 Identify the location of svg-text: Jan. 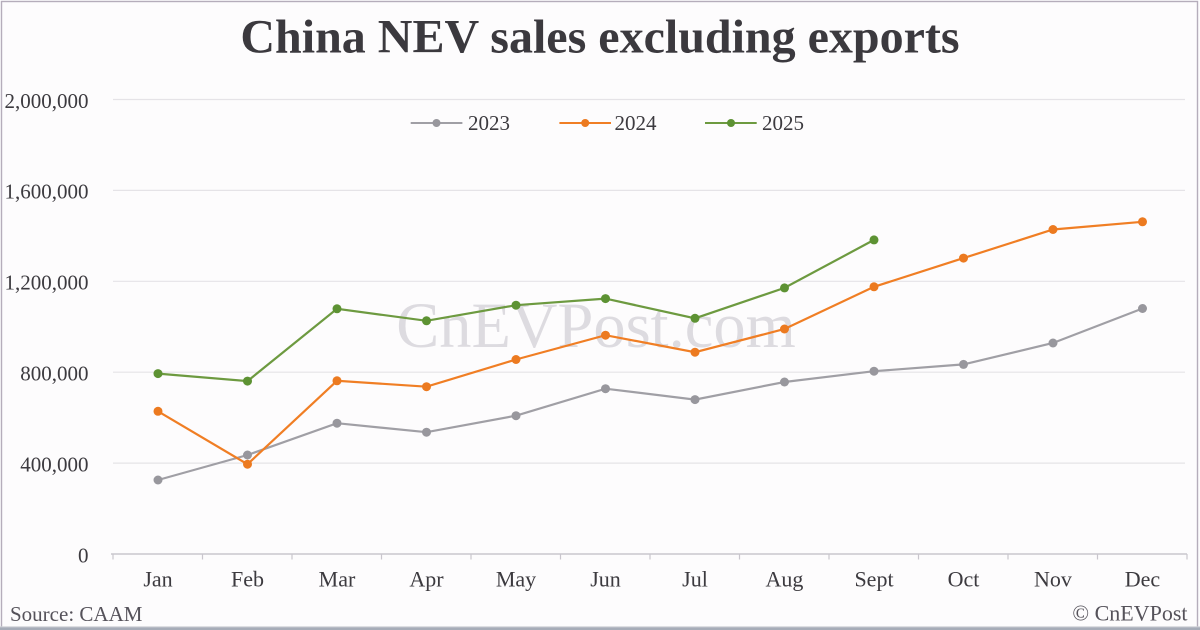
(157, 579).